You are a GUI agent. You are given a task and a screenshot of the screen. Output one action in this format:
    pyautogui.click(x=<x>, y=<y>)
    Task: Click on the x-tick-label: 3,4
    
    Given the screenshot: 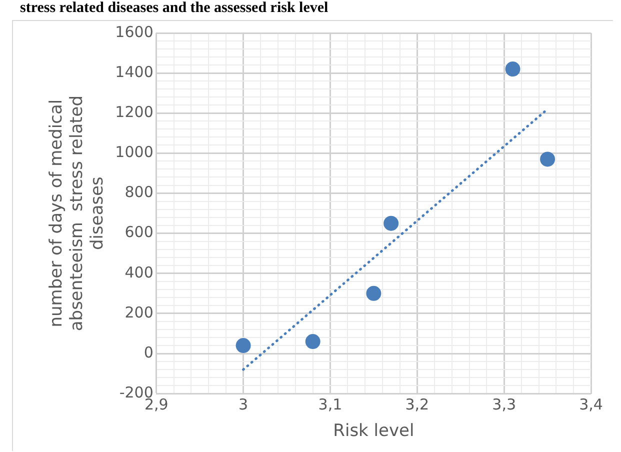 What is the action you would take?
    pyautogui.click(x=591, y=404)
    